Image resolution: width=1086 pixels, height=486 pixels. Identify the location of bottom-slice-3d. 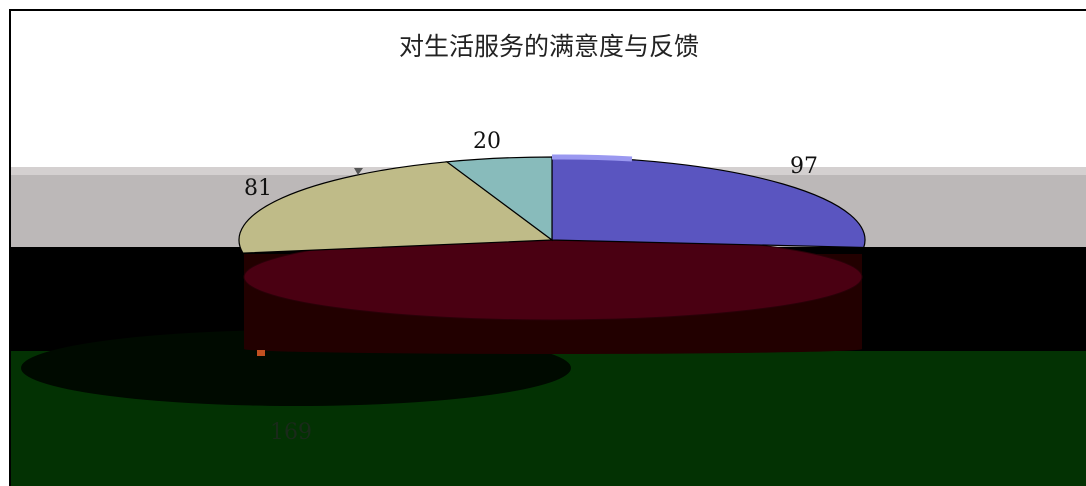
(553, 293).